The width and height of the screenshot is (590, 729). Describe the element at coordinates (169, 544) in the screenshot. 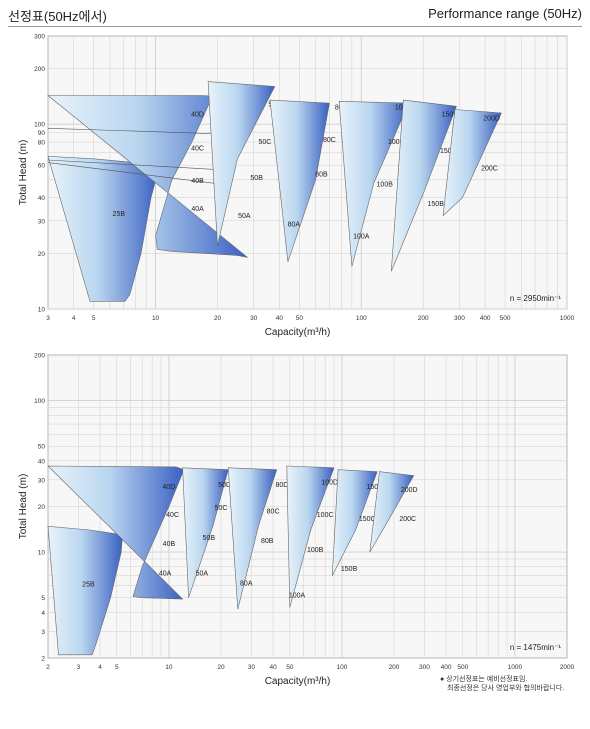

I see `band-label-40b: 40B` at that location.